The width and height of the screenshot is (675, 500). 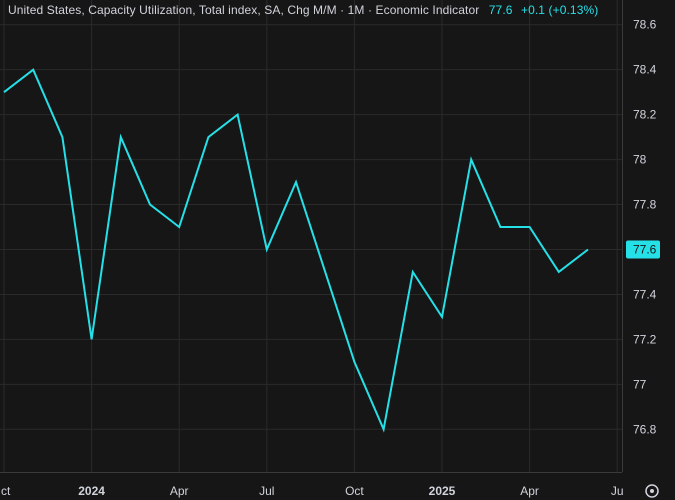 What do you see at coordinates (91, 491) in the screenshot?
I see `x-tick-label: 2024` at bounding box center [91, 491].